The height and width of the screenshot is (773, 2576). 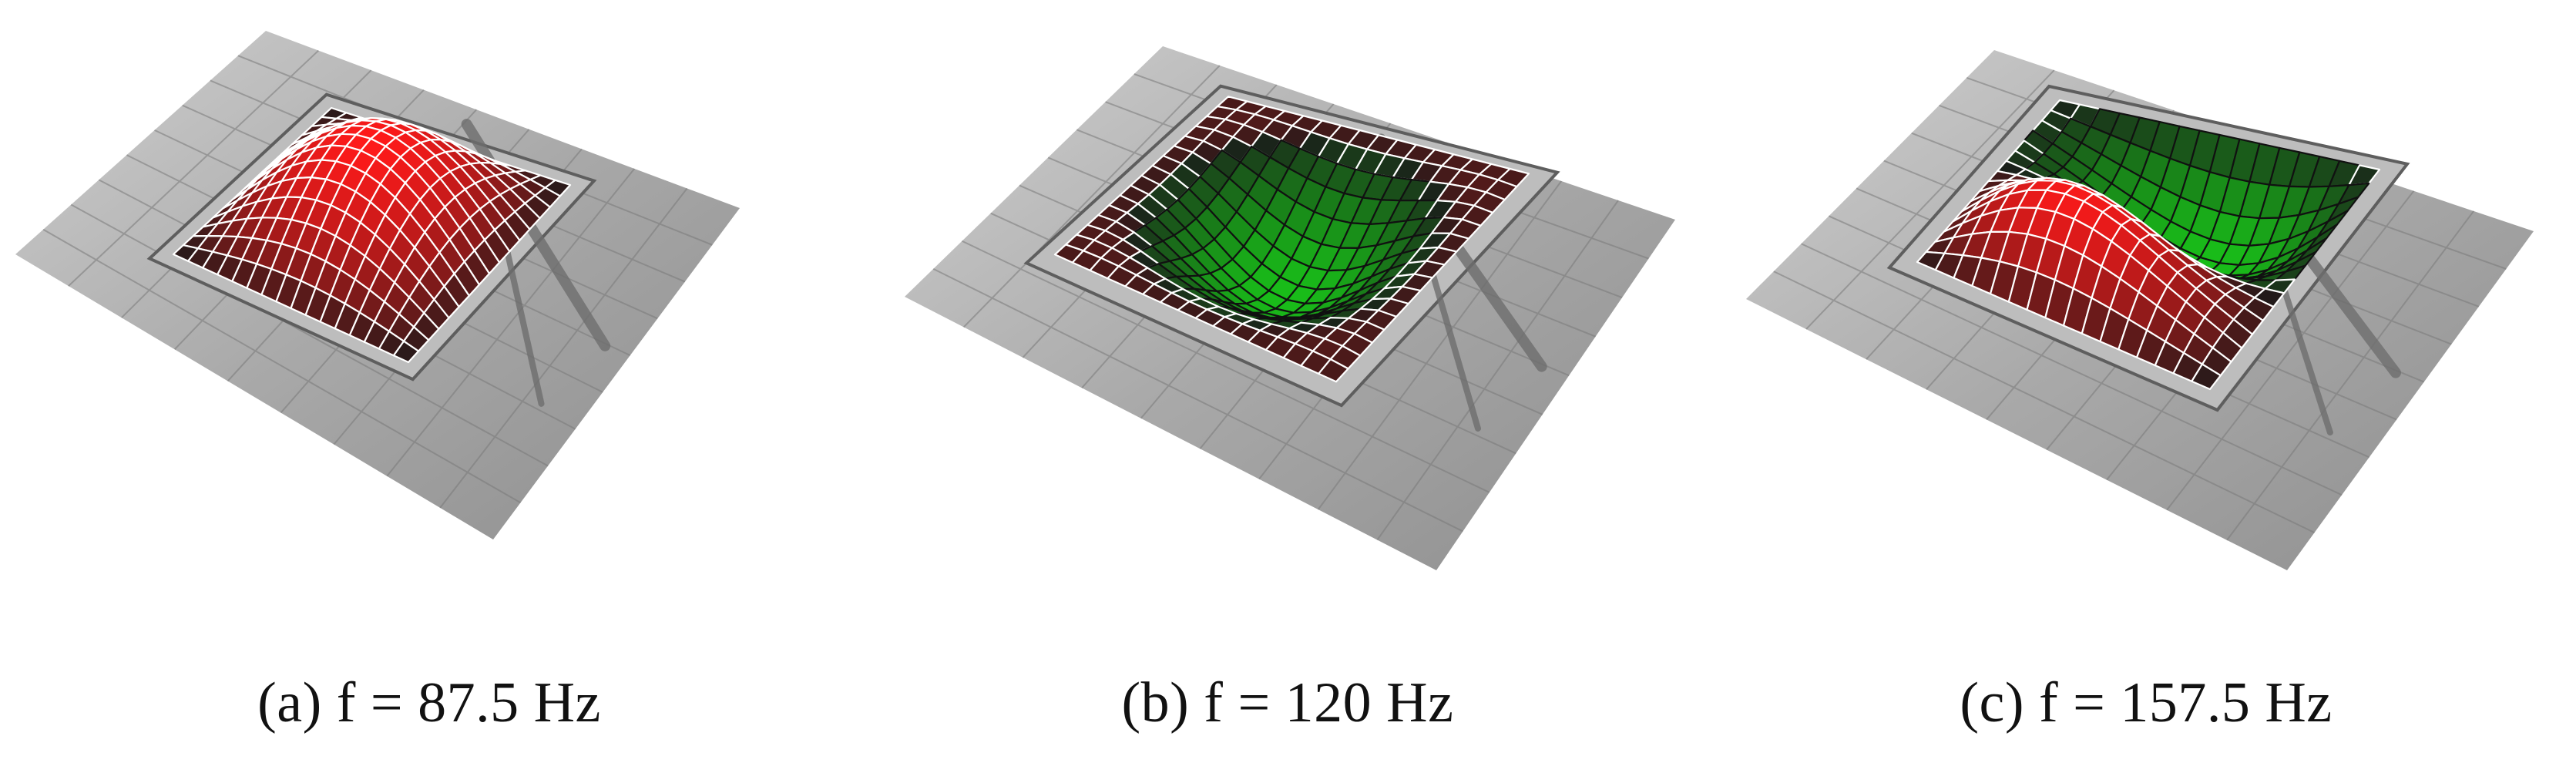 What do you see at coordinates (2146, 702) in the screenshot?
I see `caption-c: (c) f = 157.5 Hz` at bounding box center [2146, 702].